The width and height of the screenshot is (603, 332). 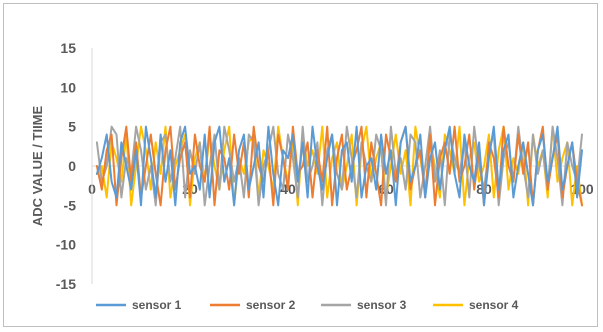 What do you see at coordinates (157, 305) in the screenshot?
I see `legend-label-1: sensor 1` at bounding box center [157, 305].